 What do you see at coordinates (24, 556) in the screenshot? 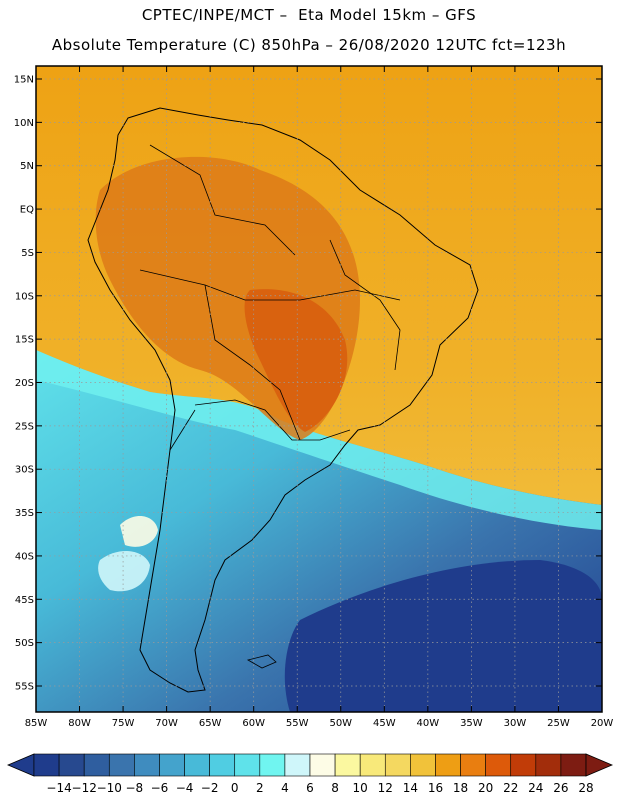
I see `lat-tick-label: 40S` at bounding box center [24, 556].